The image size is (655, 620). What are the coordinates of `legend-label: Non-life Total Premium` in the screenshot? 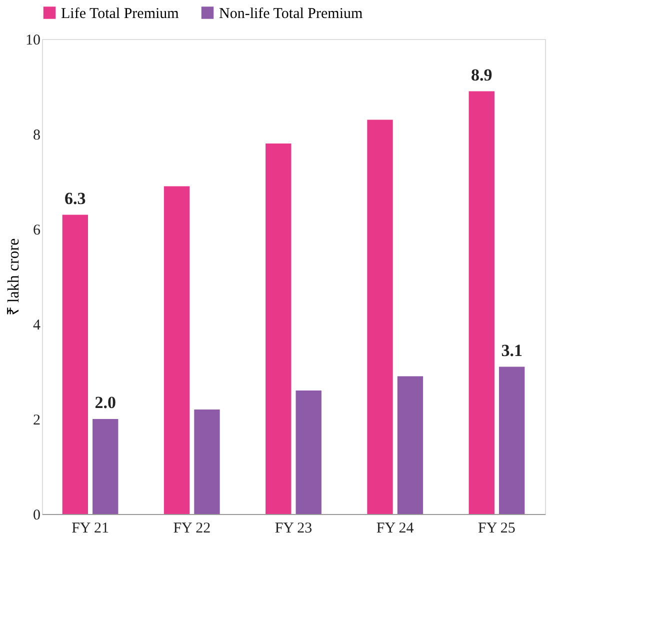 It's located at (291, 14).